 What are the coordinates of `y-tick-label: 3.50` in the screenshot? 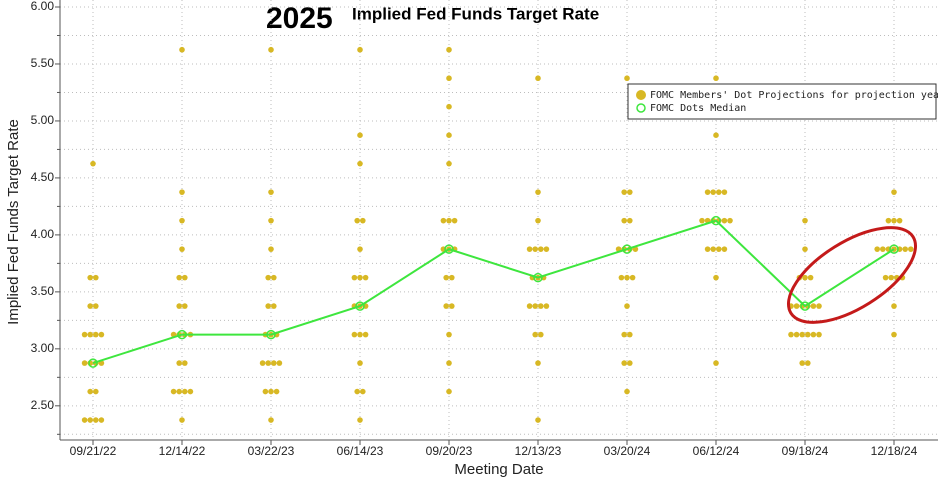 It's located at (43, 291).